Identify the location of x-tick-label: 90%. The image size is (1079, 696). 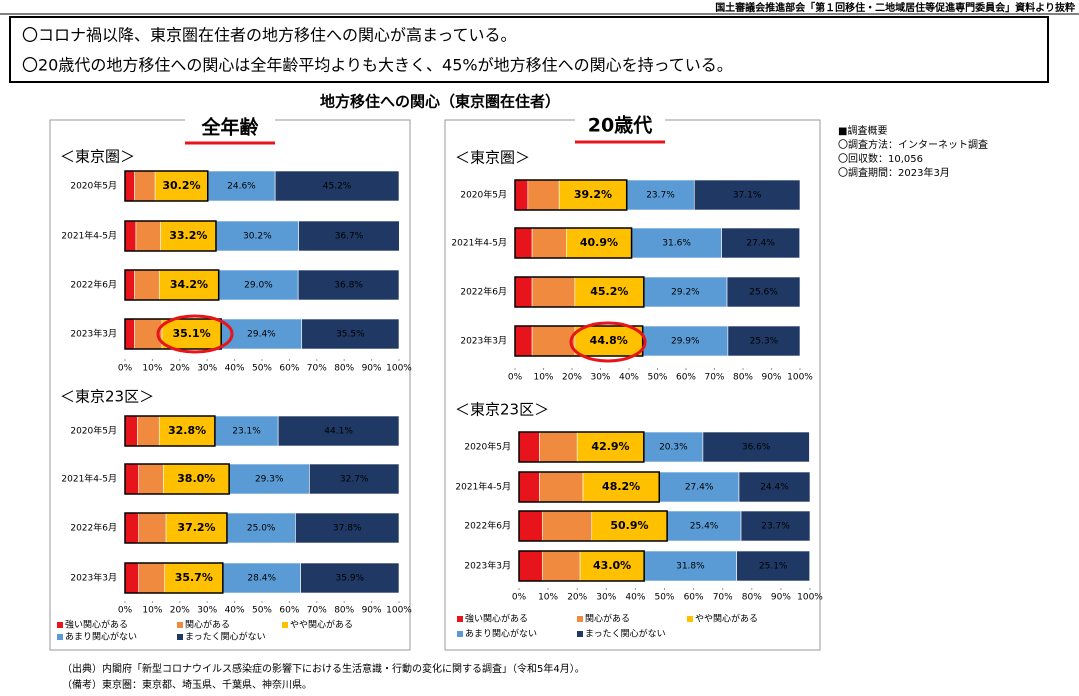
(771, 378).